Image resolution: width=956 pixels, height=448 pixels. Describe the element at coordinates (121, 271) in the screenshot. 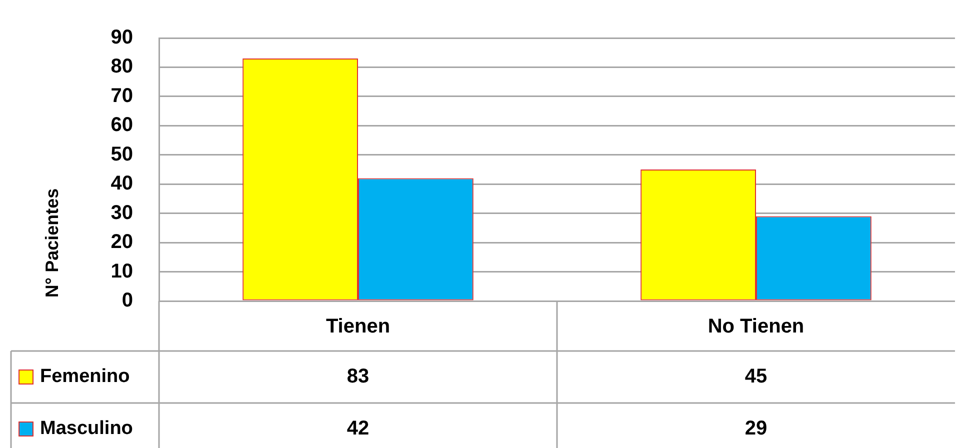

I see `y-tick-label: 10` at that location.